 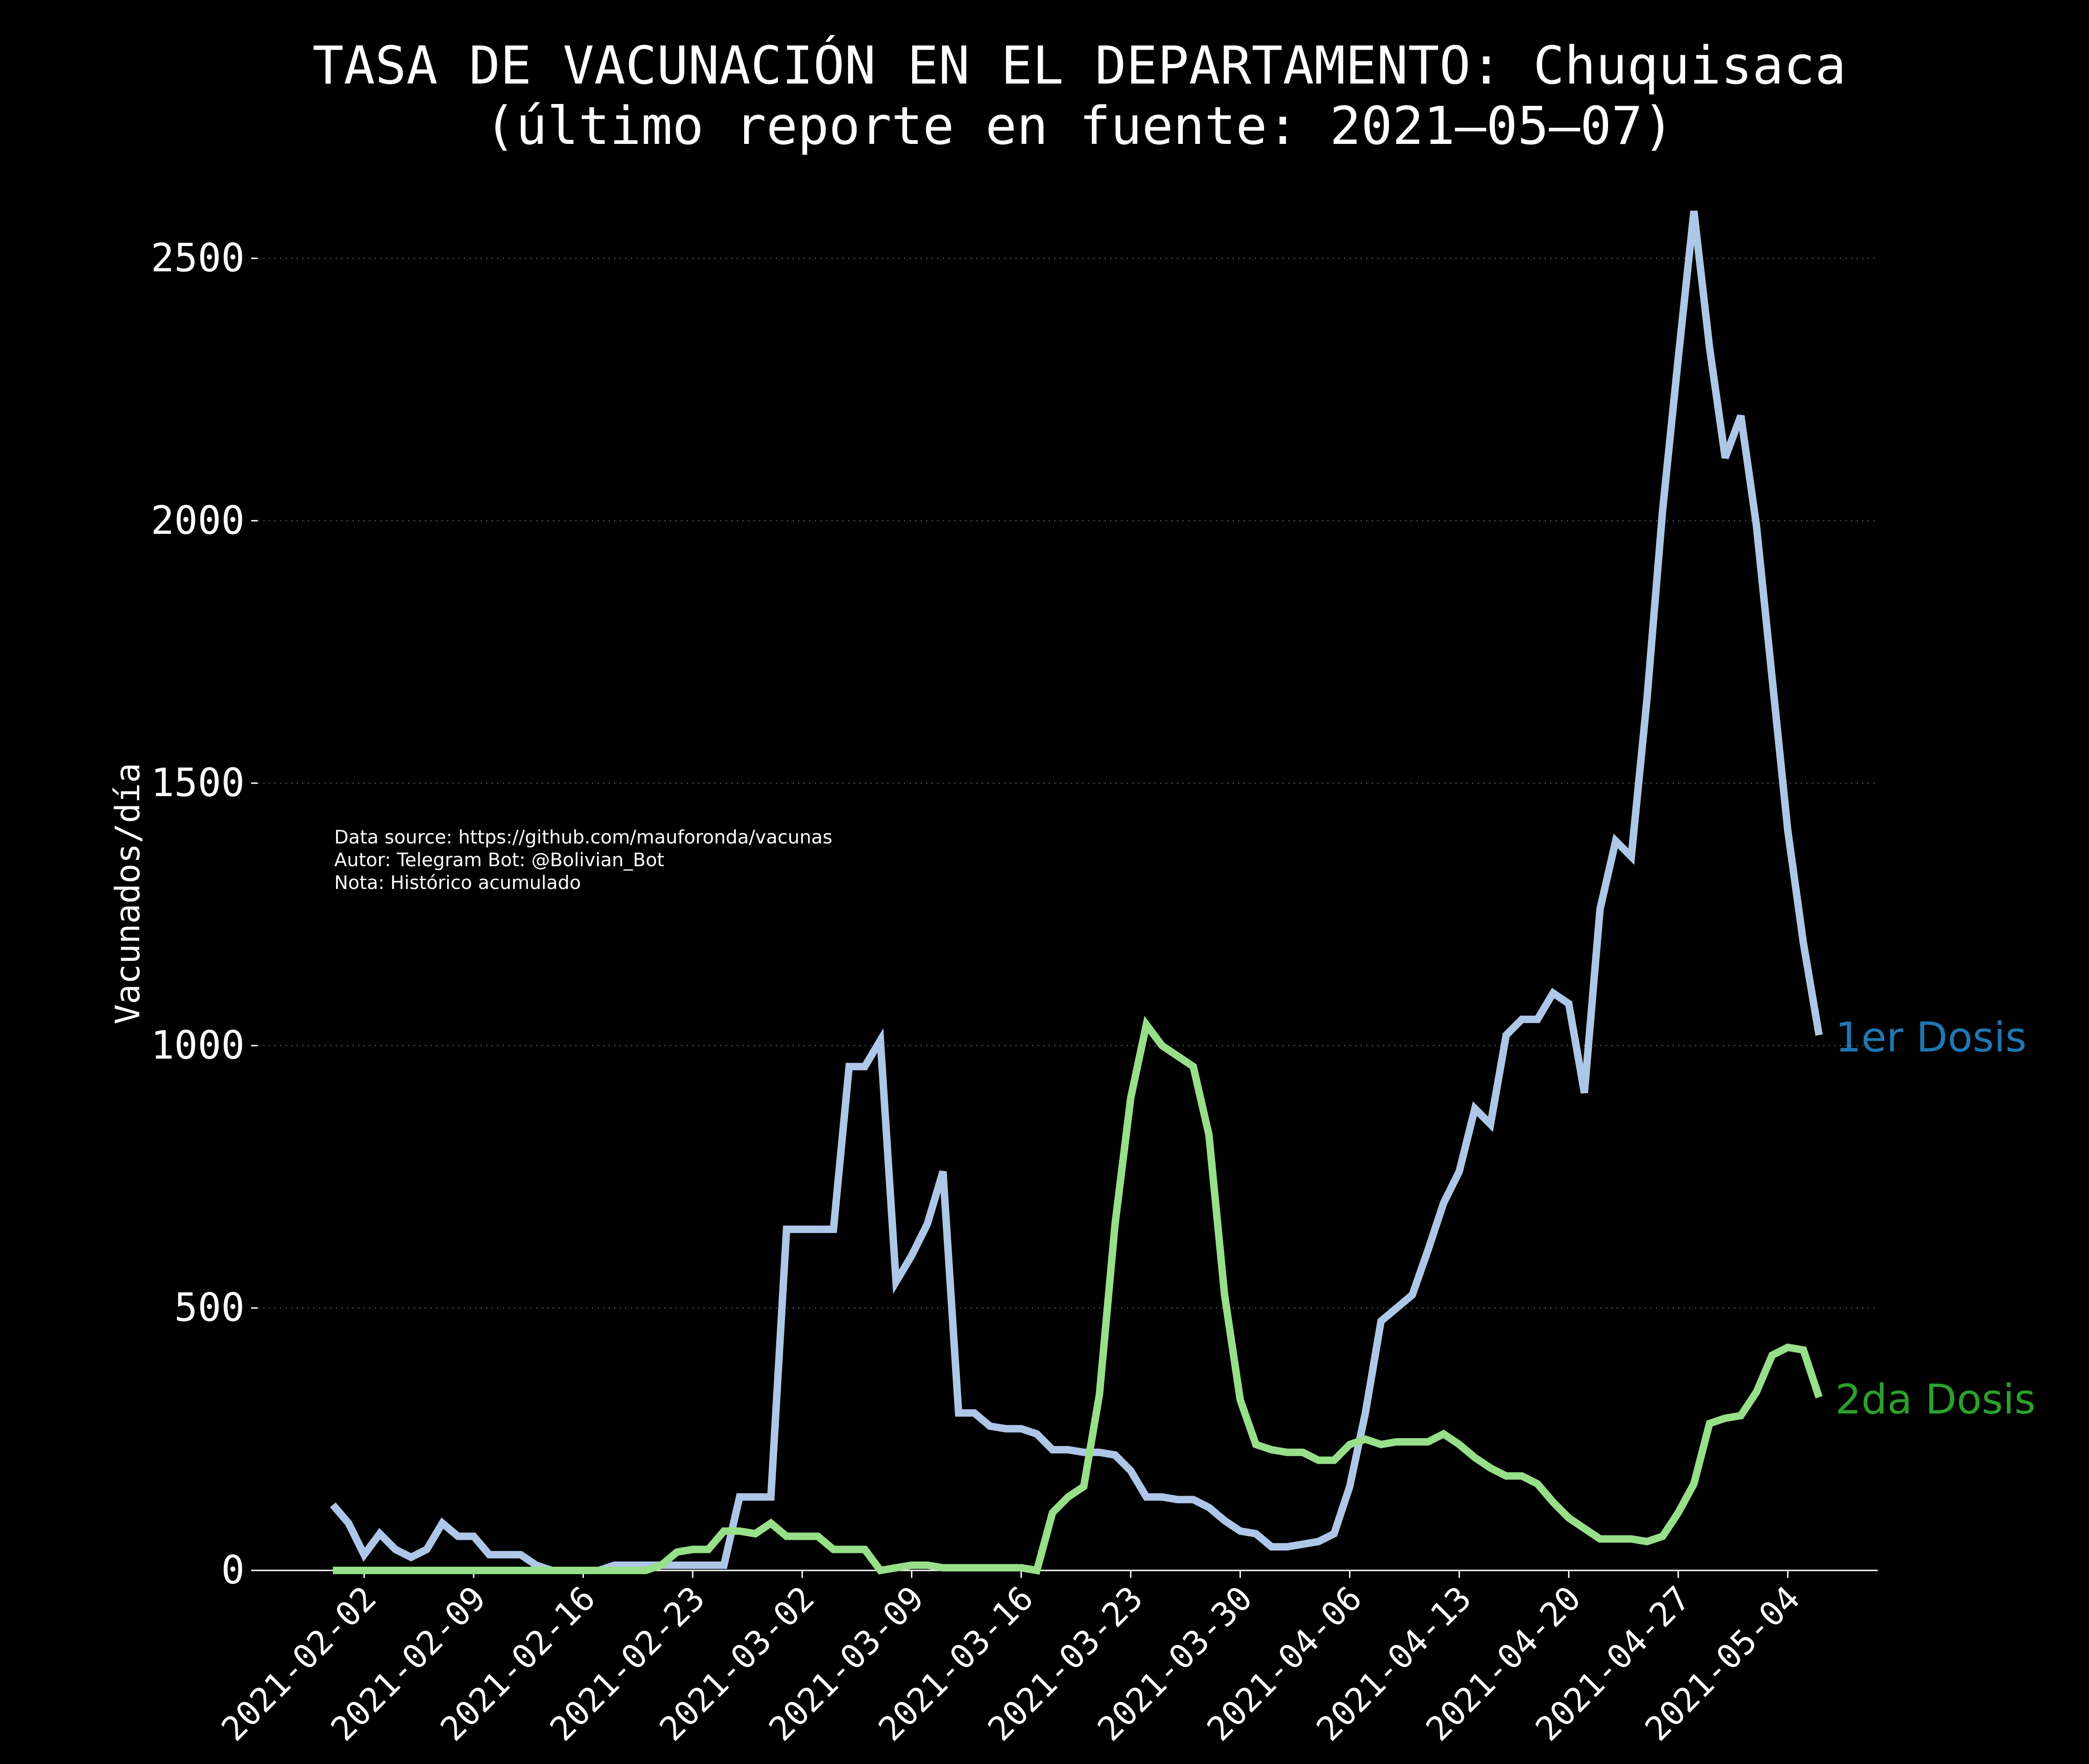 What do you see at coordinates (1079, 126) in the screenshot?
I see `chart-subtitle: (último reporte en fuente: 2021–05–07)` at bounding box center [1079, 126].